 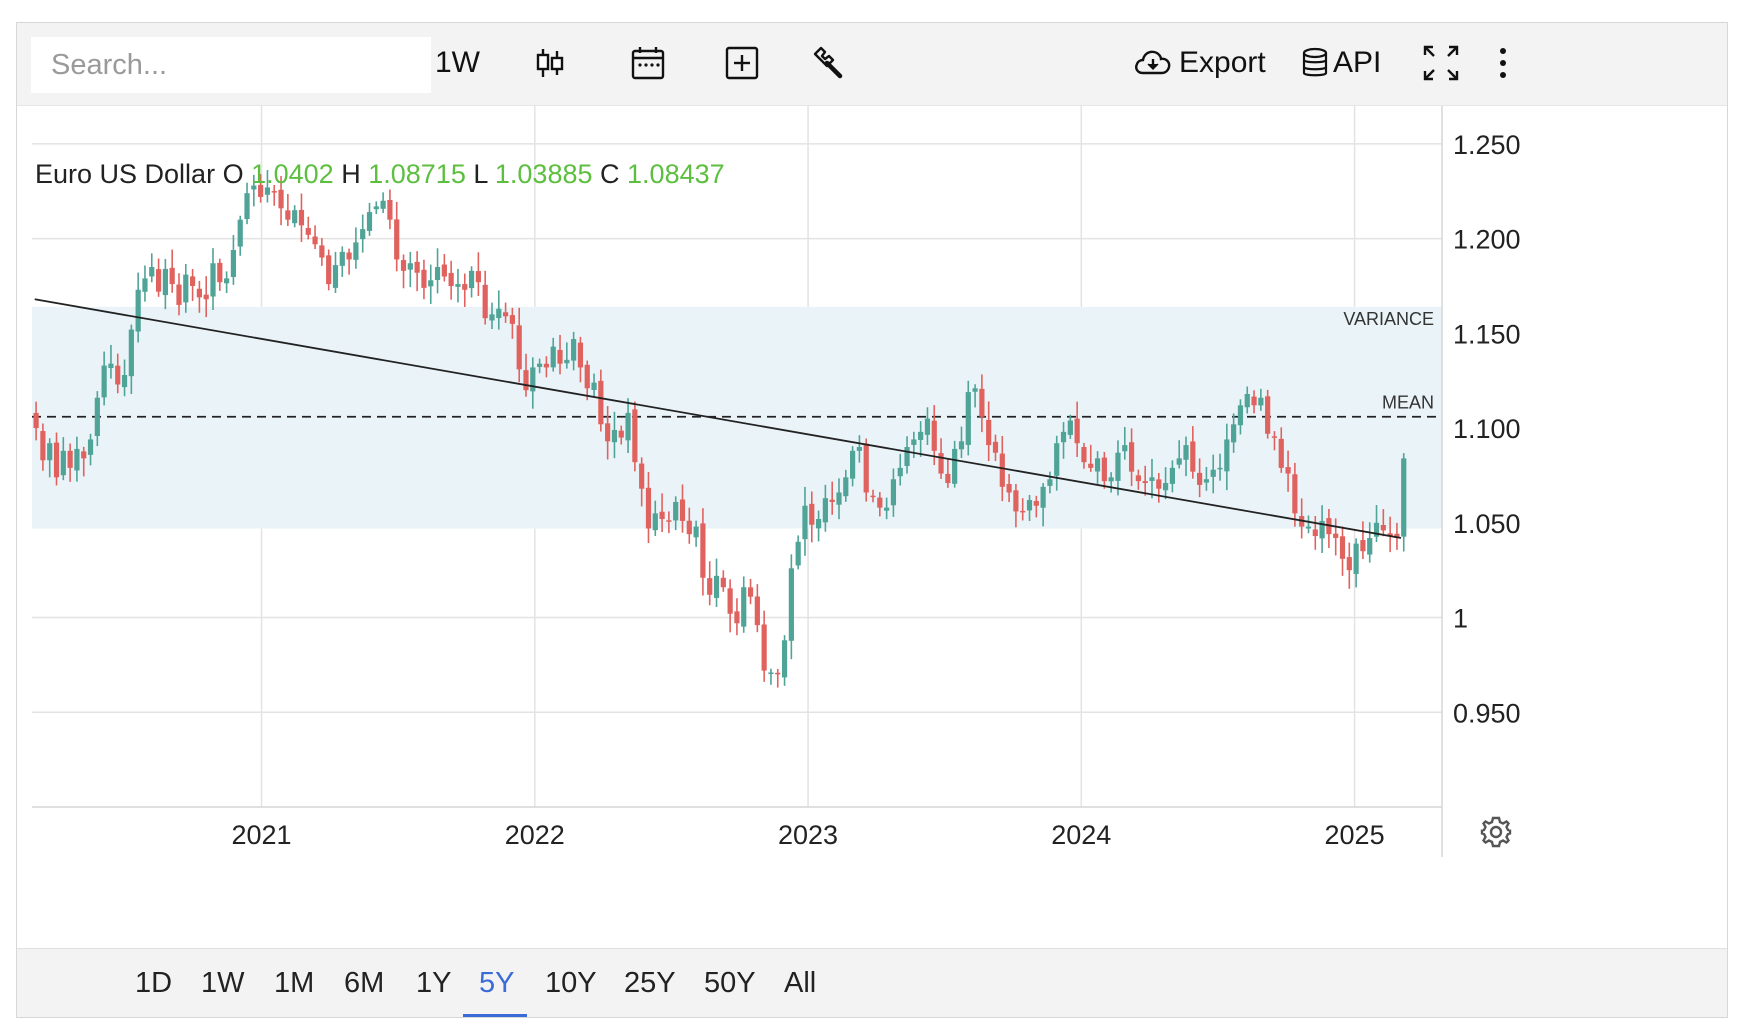 I want to click on legend-c-value: 1.08437, so click(x=676, y=174).